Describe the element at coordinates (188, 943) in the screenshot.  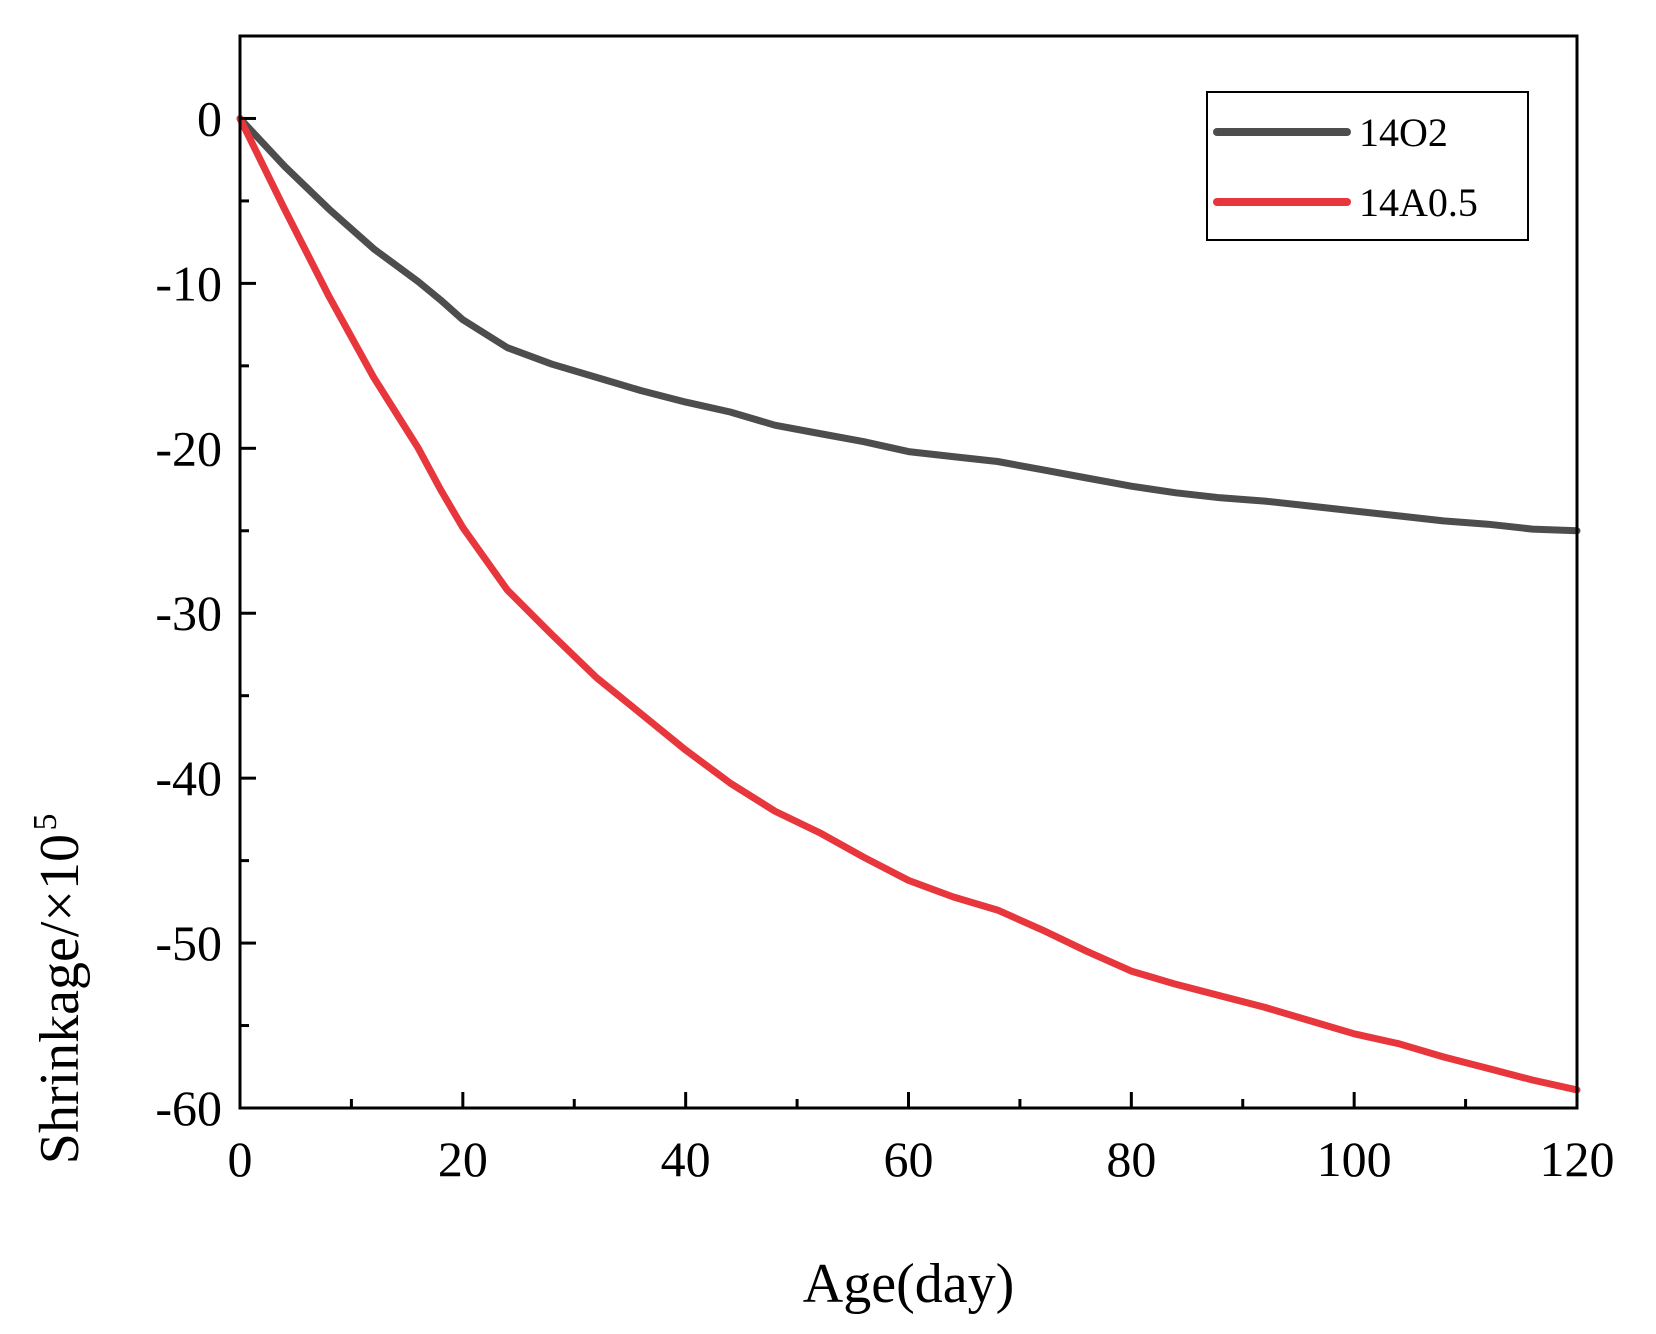
I see `y-tick-label: -50` at that location.